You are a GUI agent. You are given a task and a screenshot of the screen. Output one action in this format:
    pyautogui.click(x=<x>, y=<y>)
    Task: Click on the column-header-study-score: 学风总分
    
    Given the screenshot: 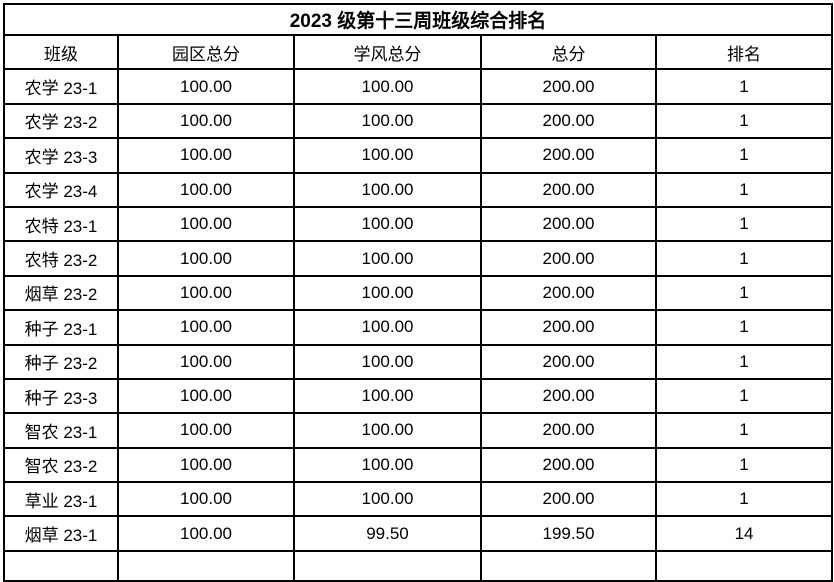 What is the action you would take?
    pyautogui.click(x=387, y=52)
    